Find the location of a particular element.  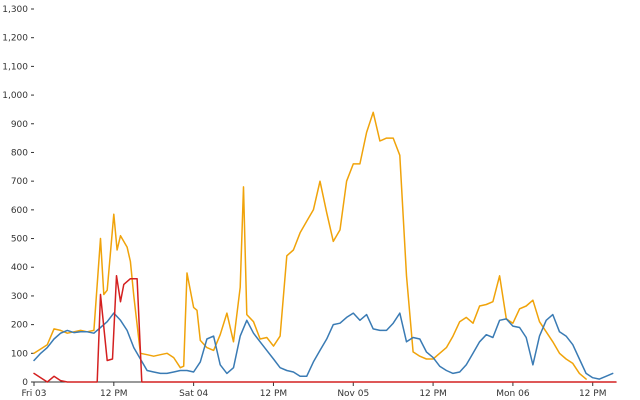

y-tick-label: 0 is located at coordinates (25, 383).